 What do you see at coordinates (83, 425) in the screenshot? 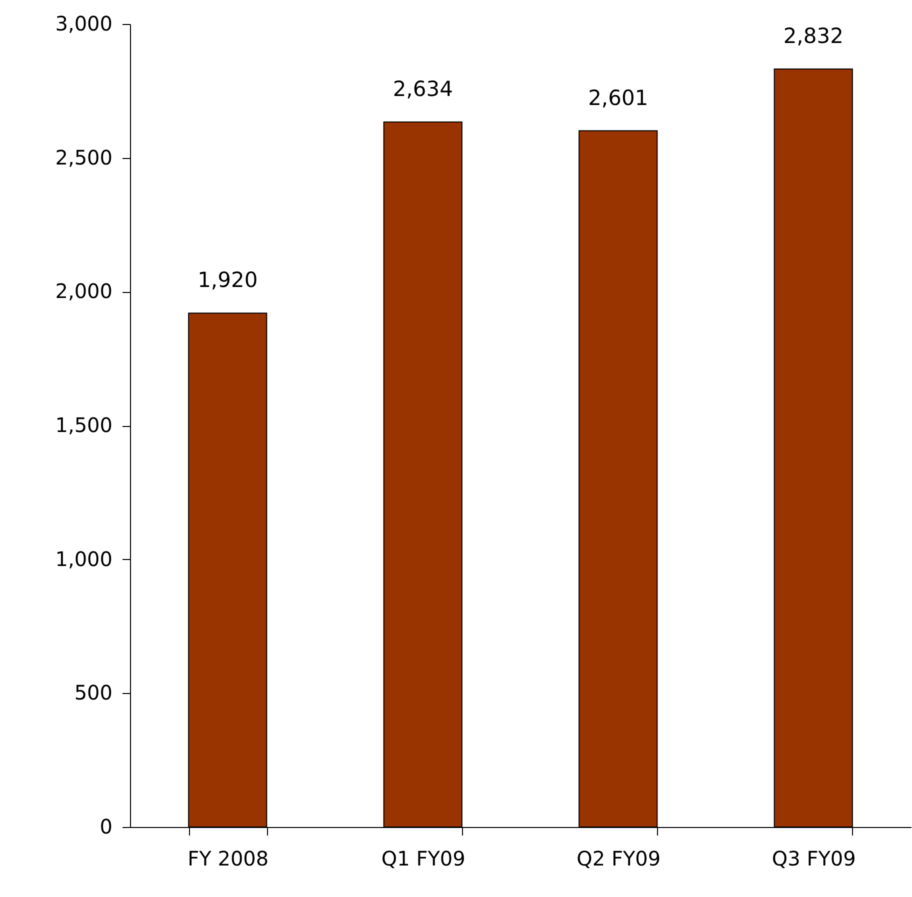
I see `y-tick-label: 1,500` at bounding box center [83, 425].